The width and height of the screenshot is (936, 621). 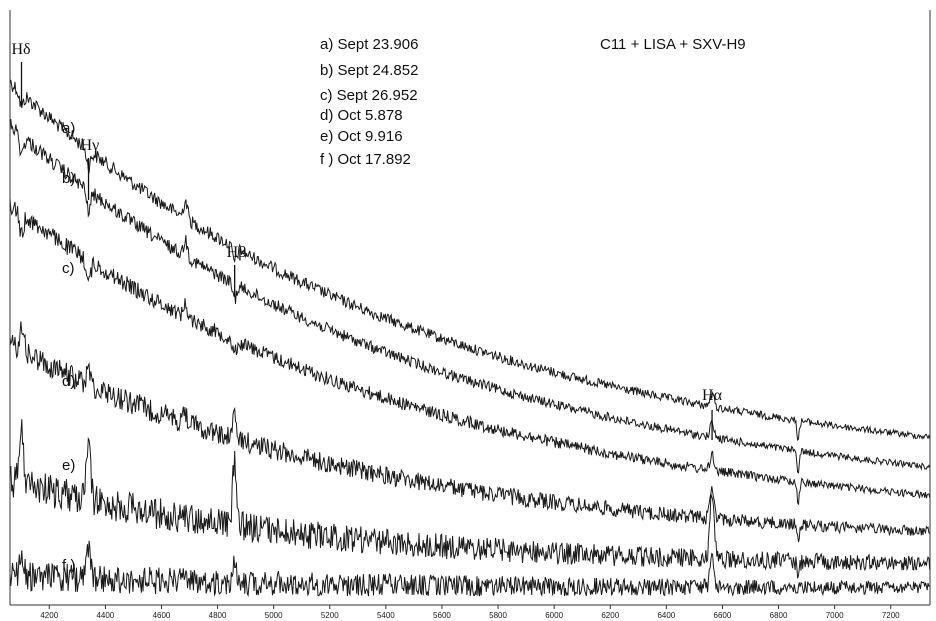 I want to click on x-tick-label: 7000, so click(x=835, y=615).